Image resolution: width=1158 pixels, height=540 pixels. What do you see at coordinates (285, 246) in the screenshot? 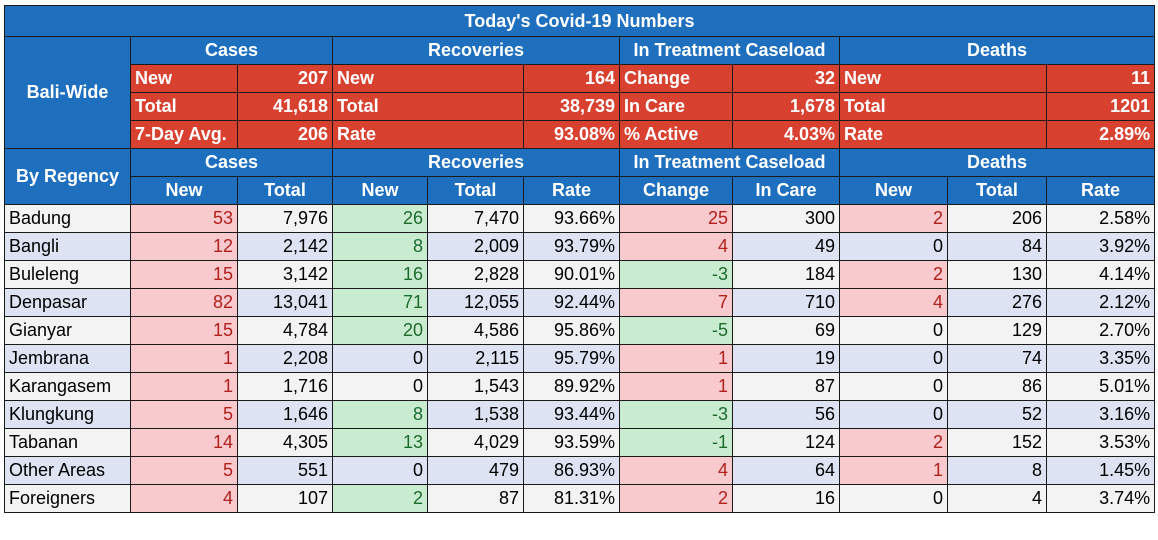
I see `data-cell: 2,142` at bounding box center [285, 246].